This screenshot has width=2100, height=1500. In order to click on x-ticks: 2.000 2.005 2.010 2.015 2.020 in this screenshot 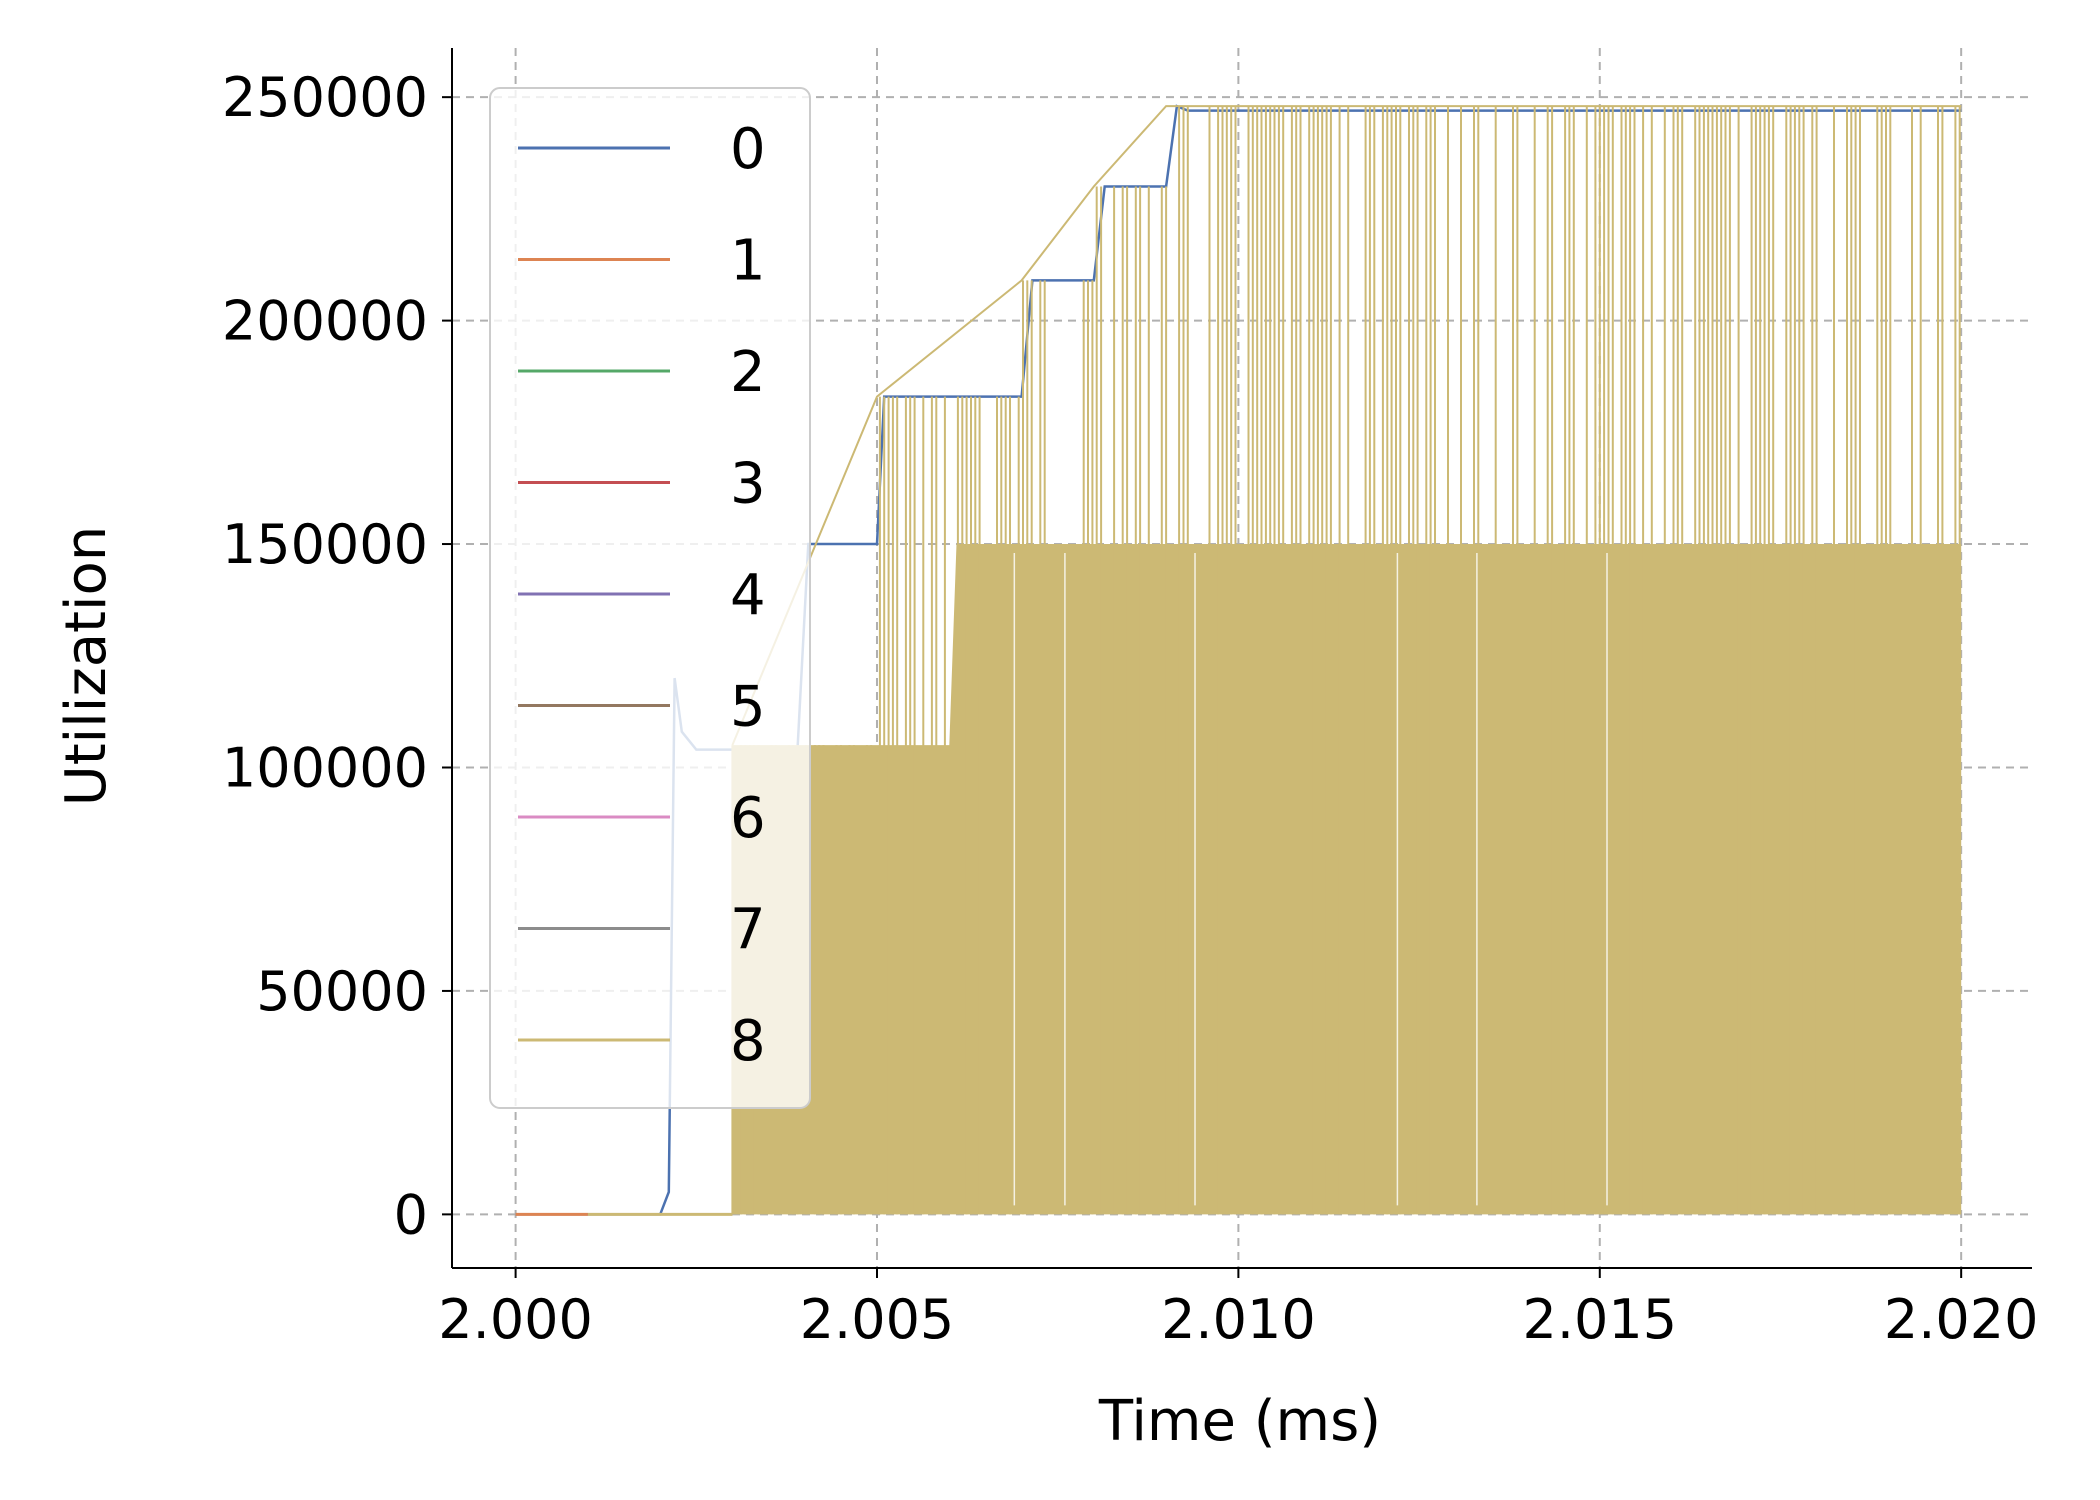, I will do `click(1238, 1309)`.